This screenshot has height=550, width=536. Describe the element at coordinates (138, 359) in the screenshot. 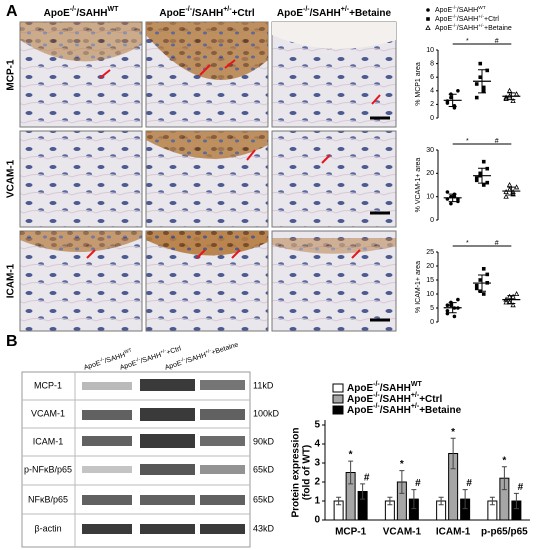

I see `lane-header-part: -/-` at that location.